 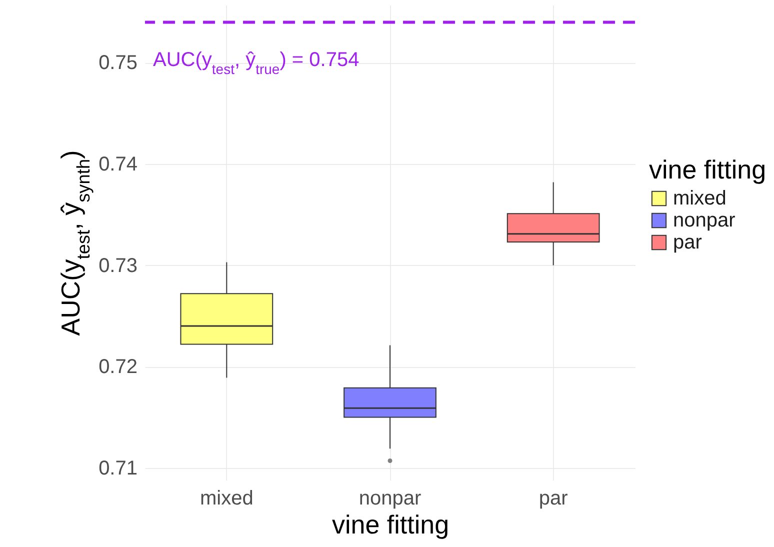 What do you see at coordinates (118, 468) in the screenshot?
I see `y-tick-label: 0.71` at bounding box center [118, 468].